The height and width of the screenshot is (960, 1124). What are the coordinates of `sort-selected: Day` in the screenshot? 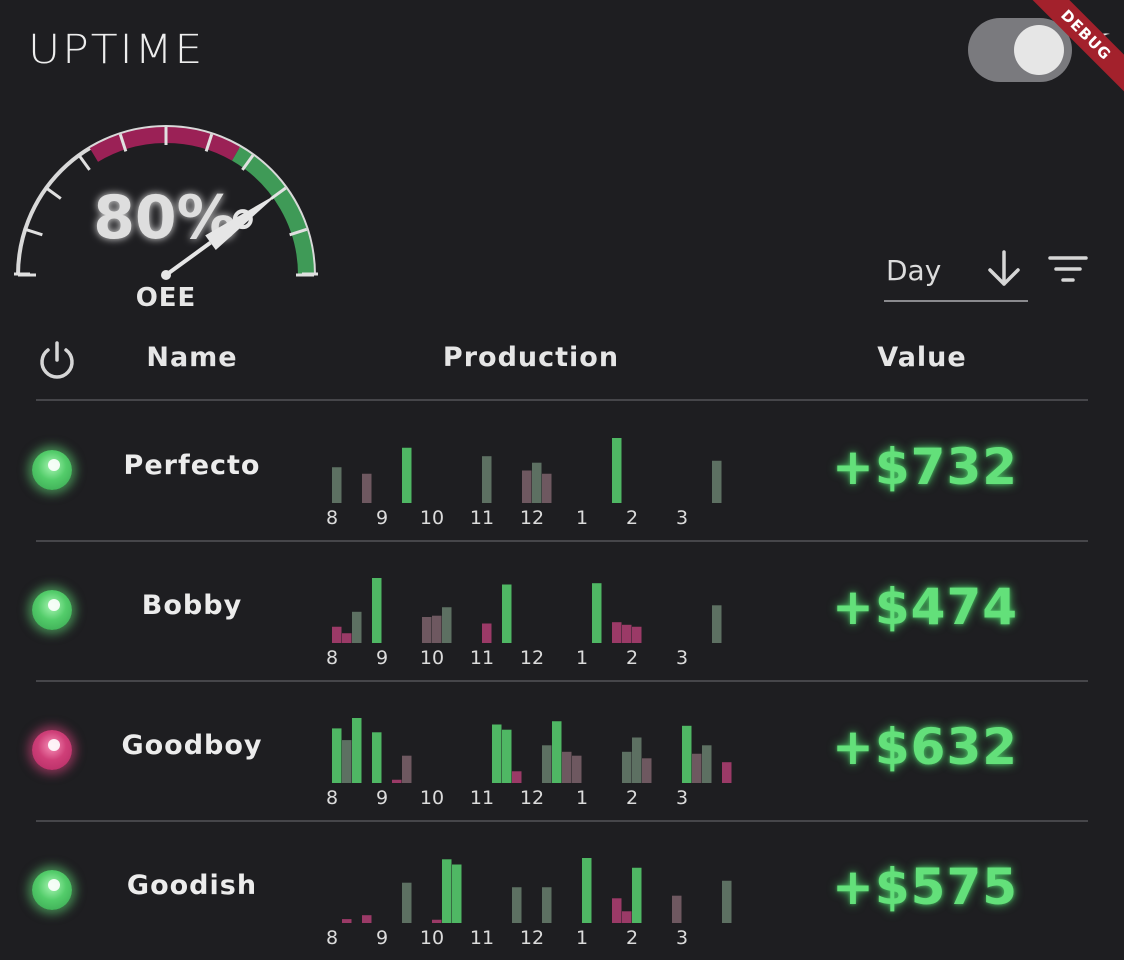 It's located at (914, 270).